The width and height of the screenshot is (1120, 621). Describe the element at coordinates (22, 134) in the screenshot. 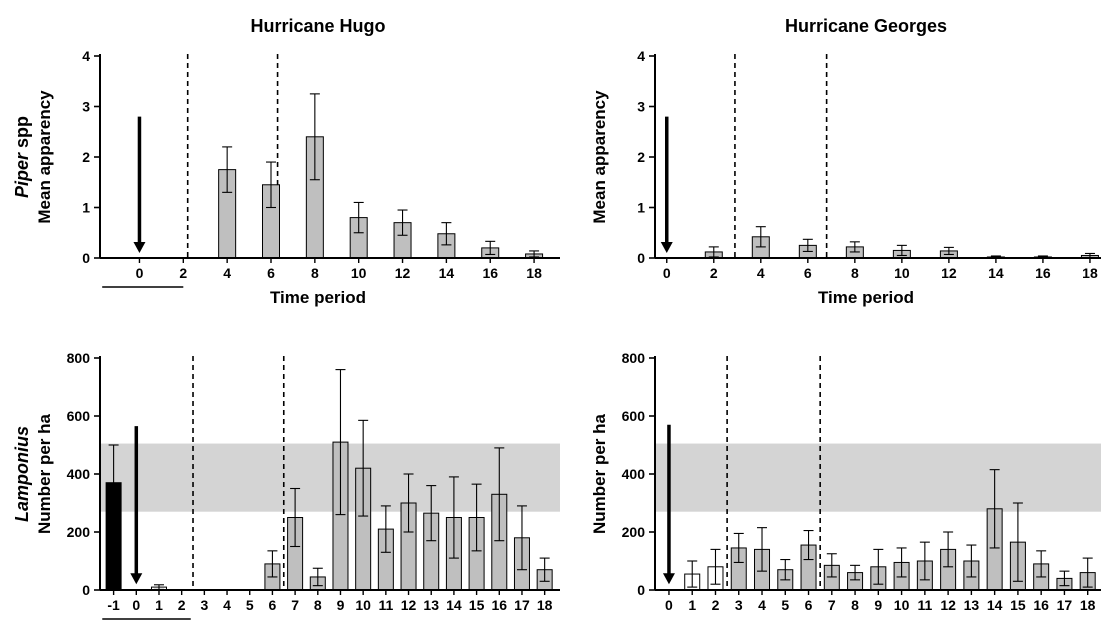

I see `taxon-suffix: spp` at that location.